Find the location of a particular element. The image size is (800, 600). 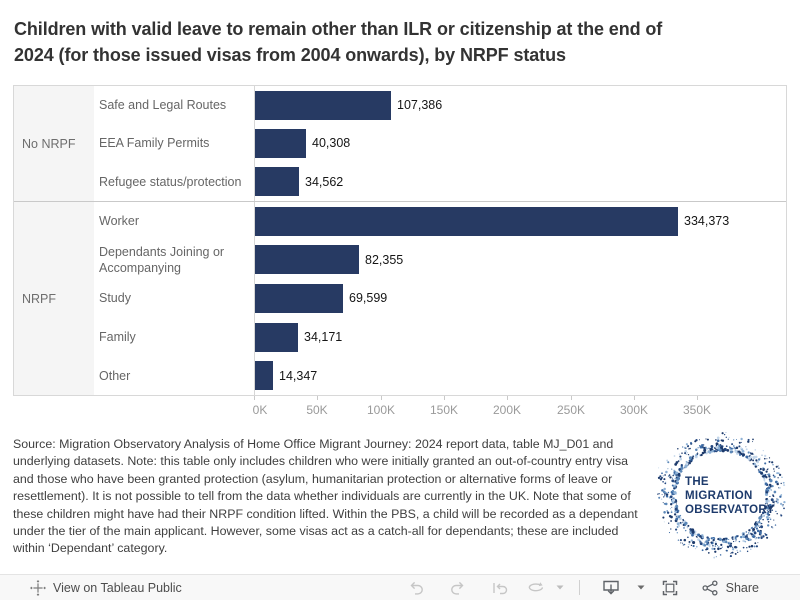

table-row: Study 69,599 is located at coordinates (440, 298).